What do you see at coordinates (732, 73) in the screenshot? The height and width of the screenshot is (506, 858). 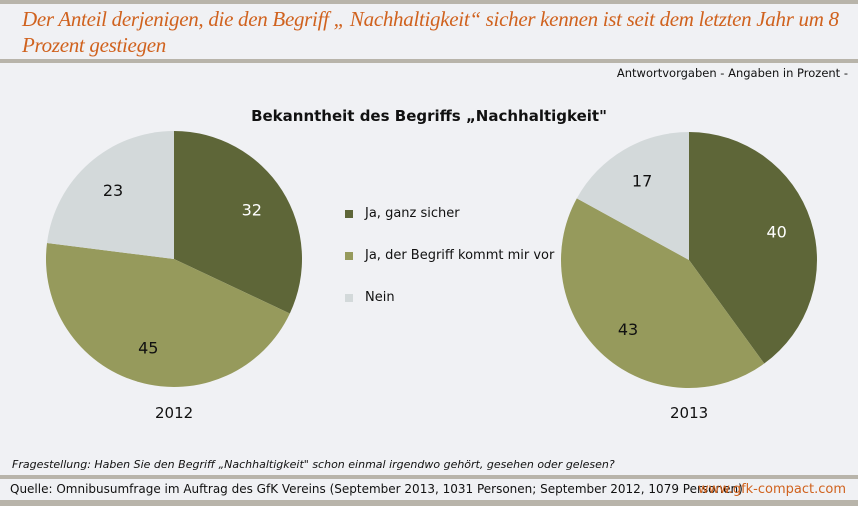 I see `units-note: Antwortvorgaben - Angaben in Prozent -` at bounding box center [732, 73].